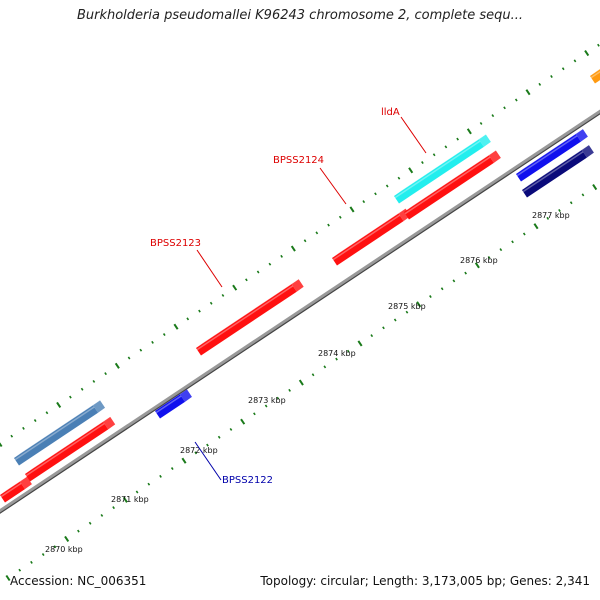 This screenshot has width=600, height=600. I want to click on gene-red-left-top, so click(13, 485).